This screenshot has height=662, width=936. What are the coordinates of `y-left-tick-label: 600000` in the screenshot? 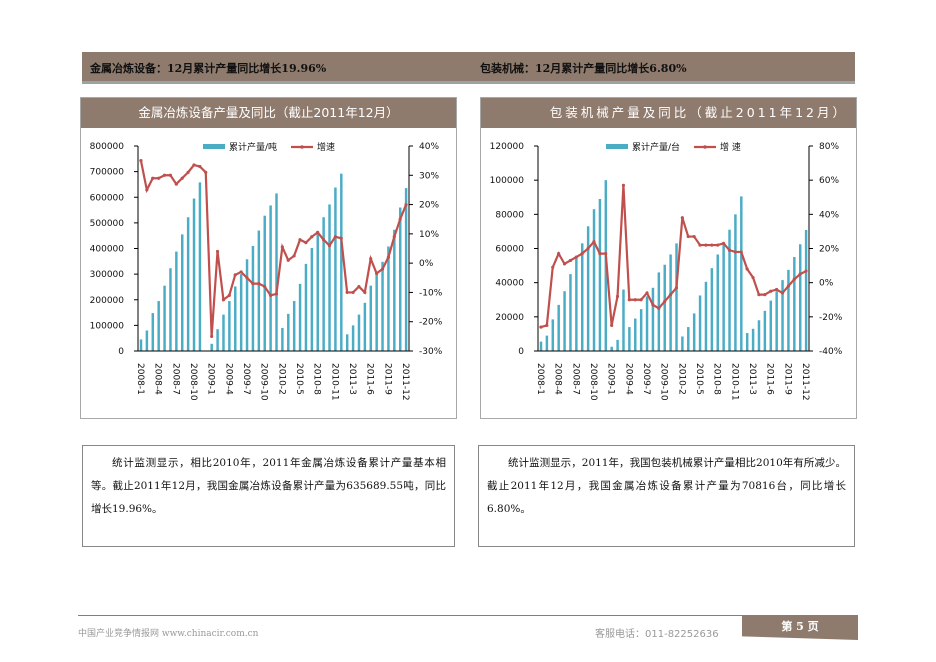 It's located at (107, 198).